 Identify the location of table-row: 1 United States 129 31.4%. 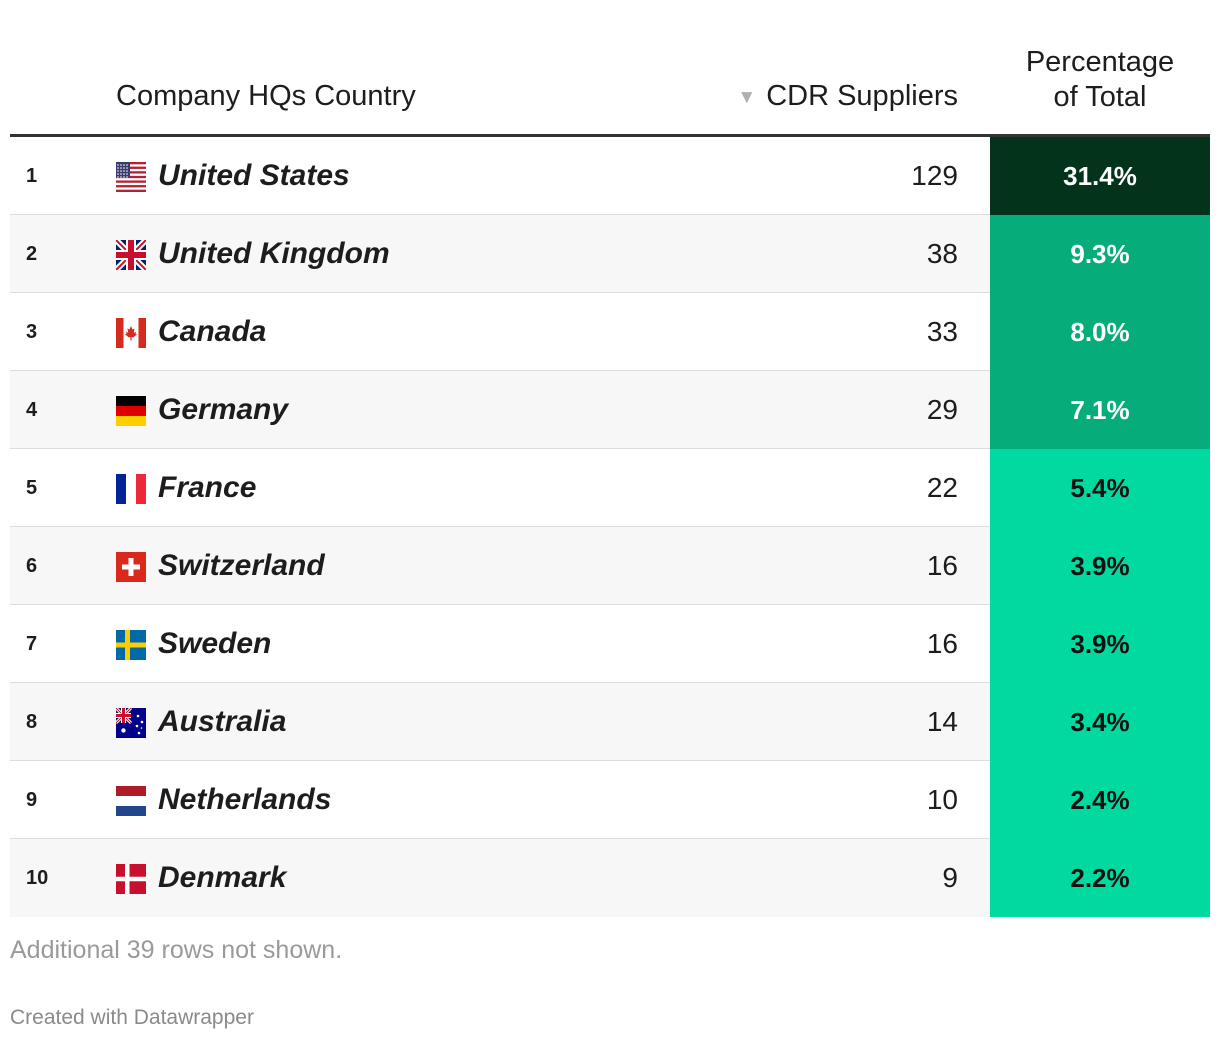
(610, 176).